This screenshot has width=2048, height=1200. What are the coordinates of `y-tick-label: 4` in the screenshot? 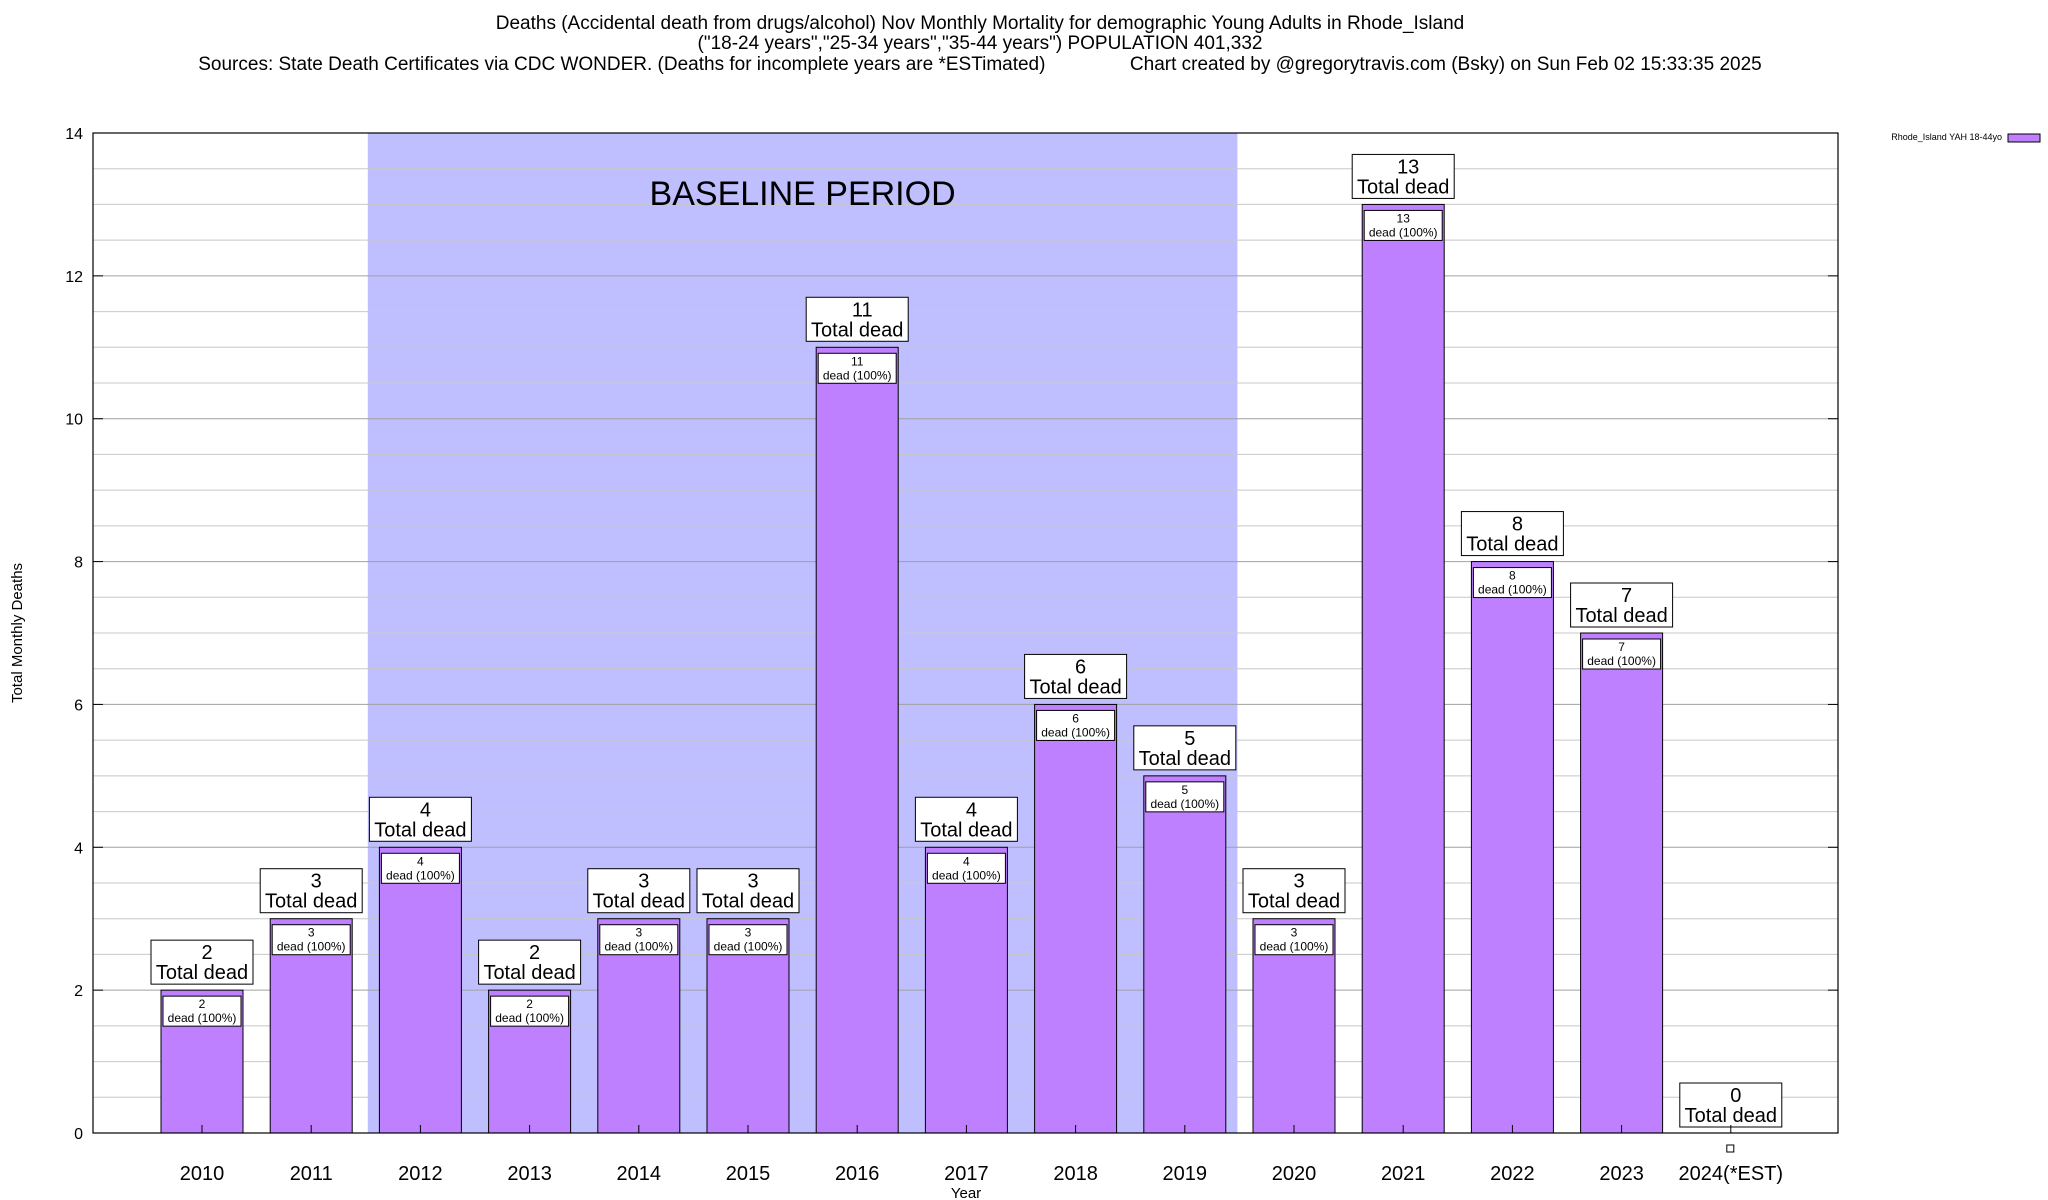 It's located at (78, 848).